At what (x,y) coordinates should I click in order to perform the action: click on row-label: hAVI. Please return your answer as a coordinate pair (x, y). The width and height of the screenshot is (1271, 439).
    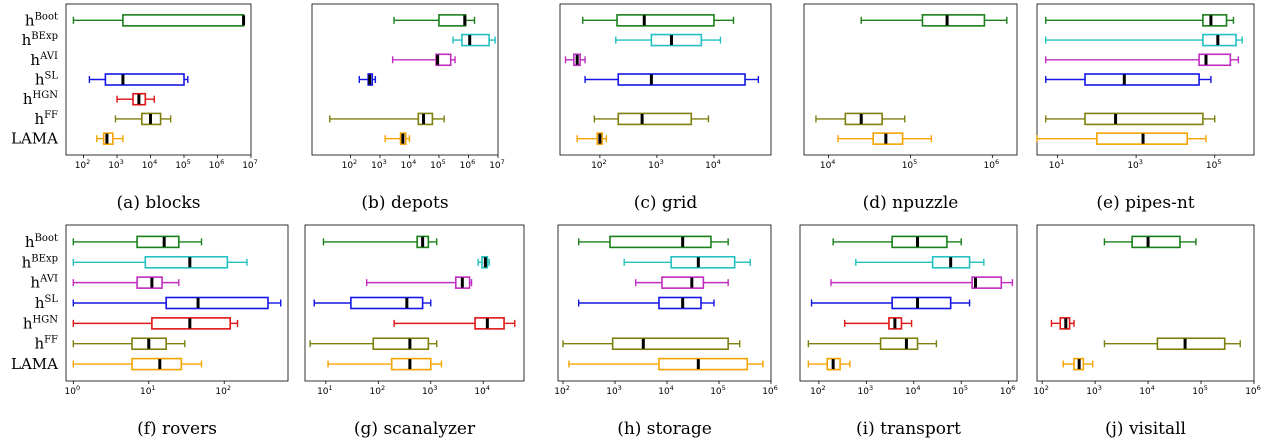
    Looking at the image, I should click on (44, 60).